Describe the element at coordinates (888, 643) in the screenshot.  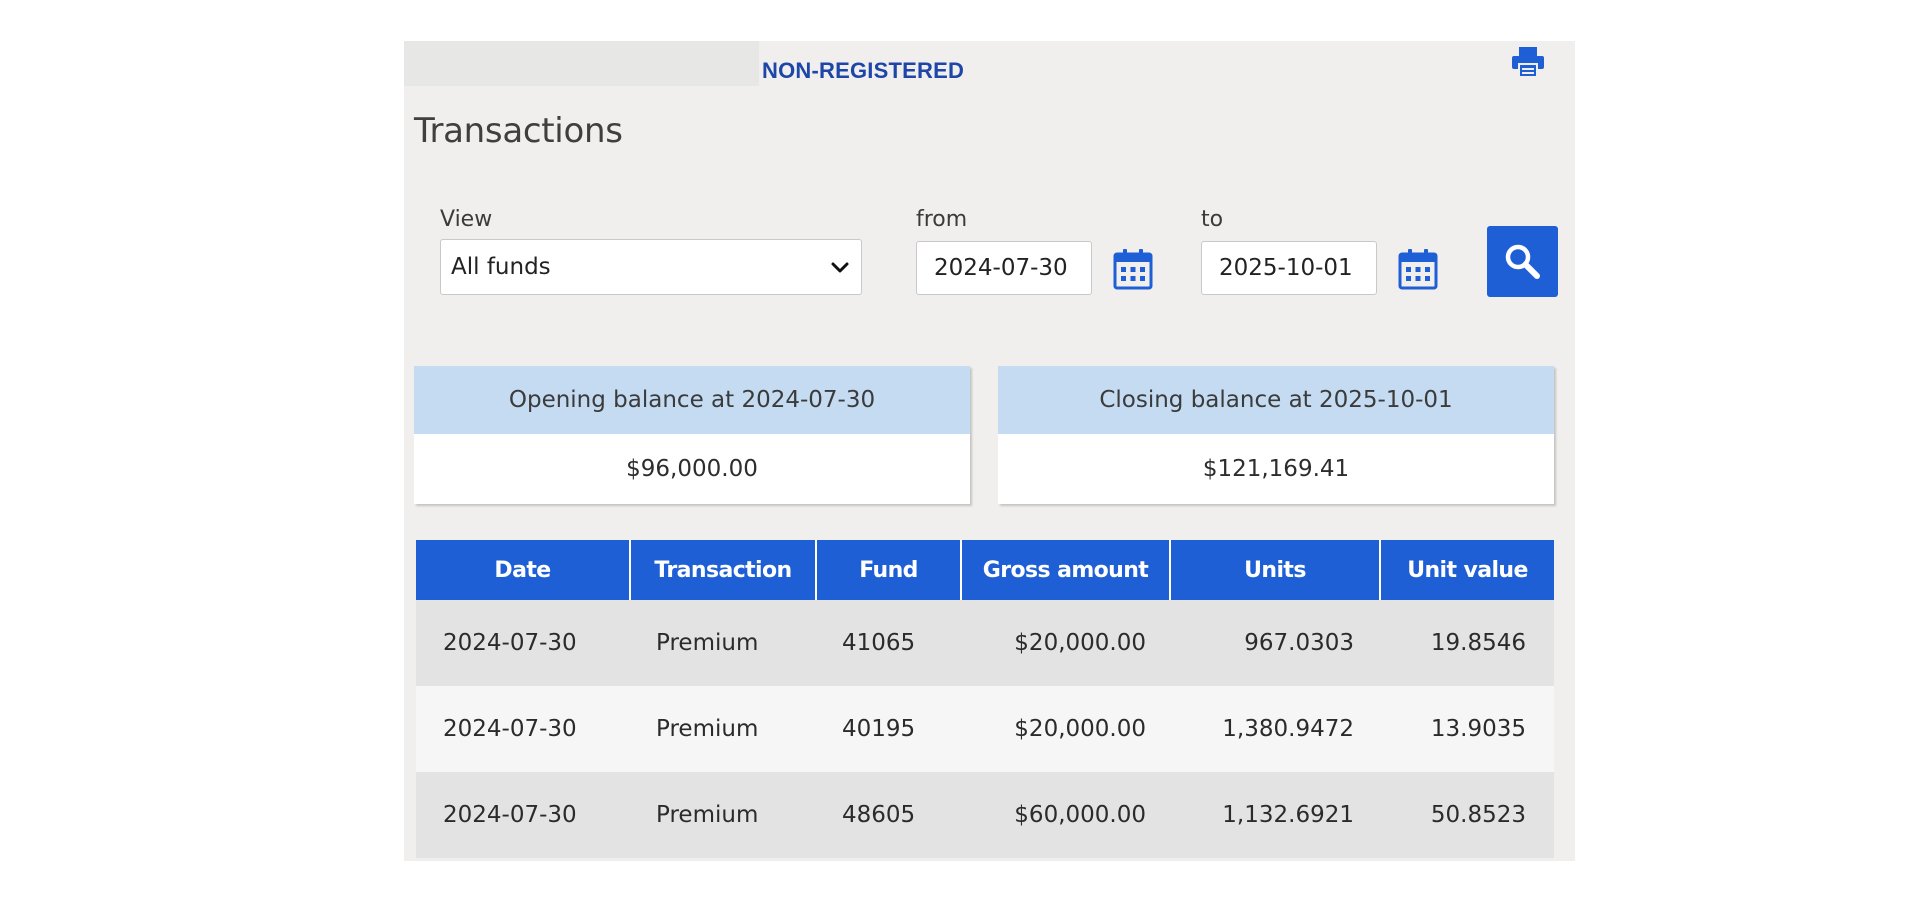
I see `cell-fund: 41065` at that location.